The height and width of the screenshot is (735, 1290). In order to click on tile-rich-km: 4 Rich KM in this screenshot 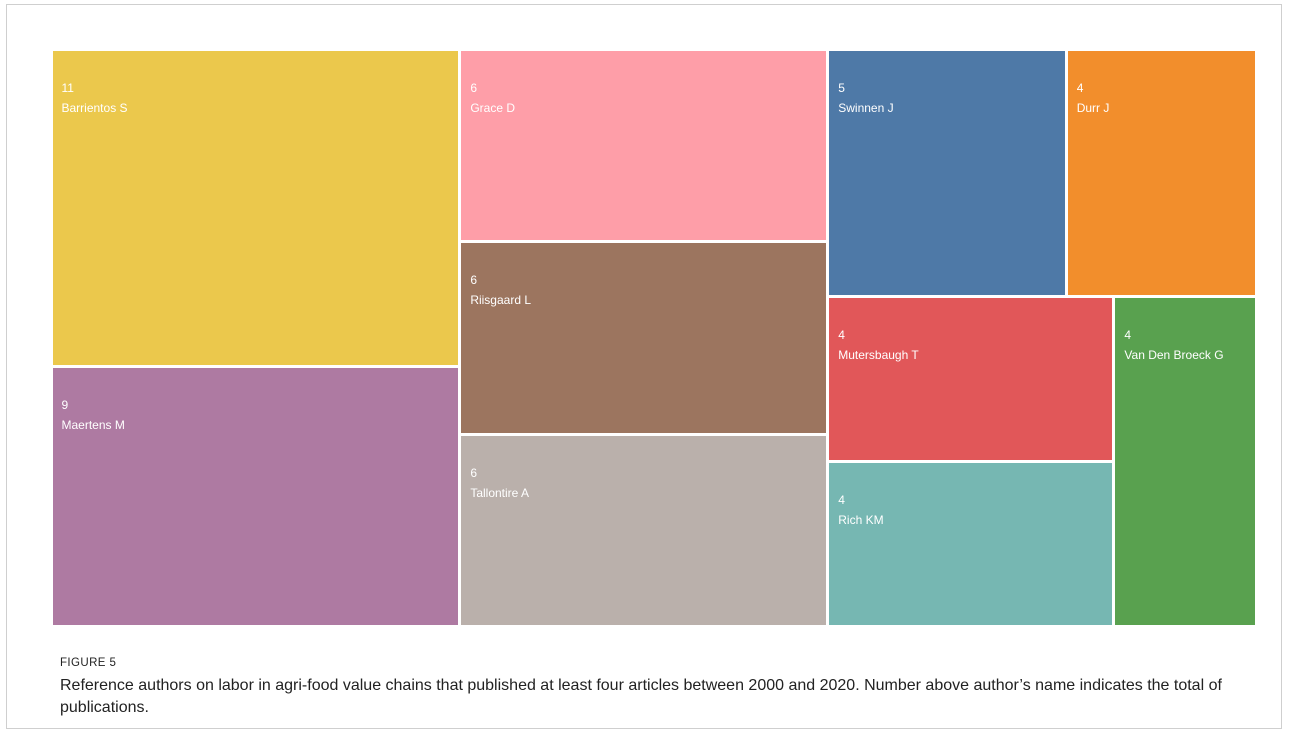, I will do `click(971, 544)`.